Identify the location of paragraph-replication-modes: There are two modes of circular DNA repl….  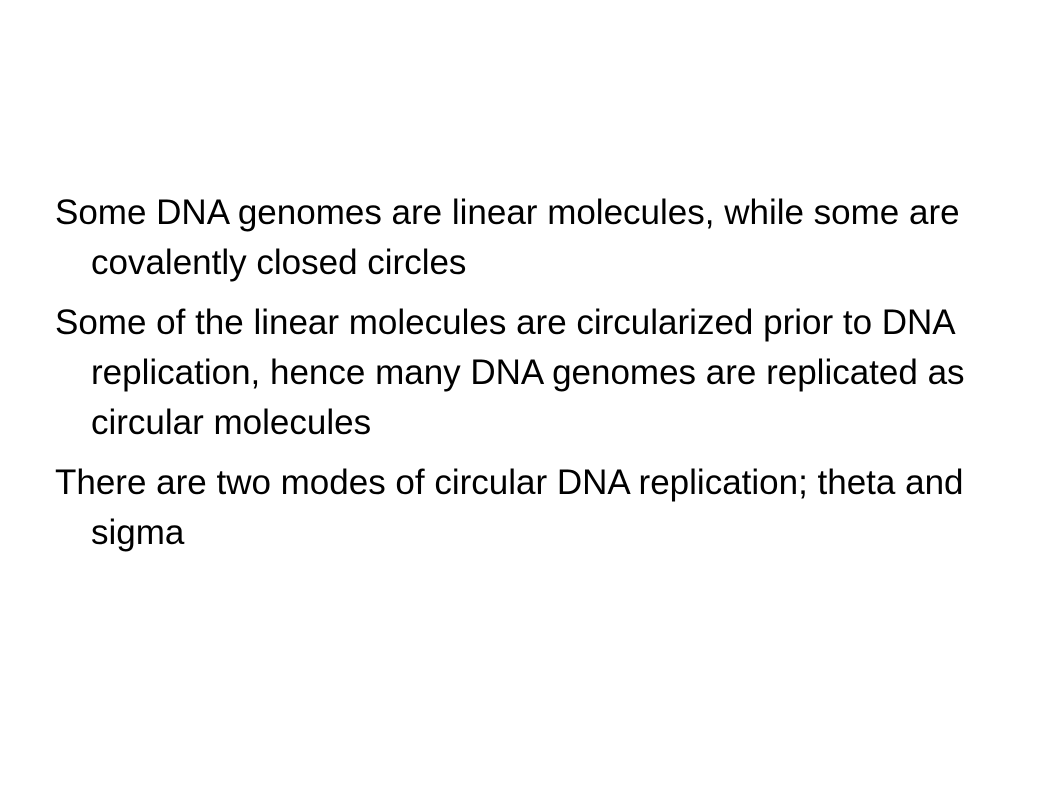
(509, 507).